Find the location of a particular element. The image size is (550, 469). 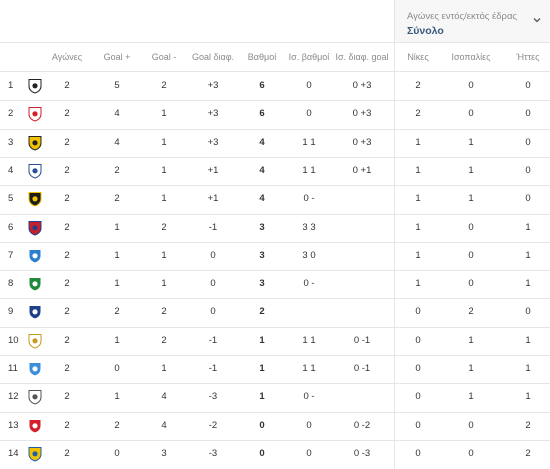

table-row: 13 2 2 4 -2 0 0 0 -2 0 0 2 is located at coordinates (275, 426).